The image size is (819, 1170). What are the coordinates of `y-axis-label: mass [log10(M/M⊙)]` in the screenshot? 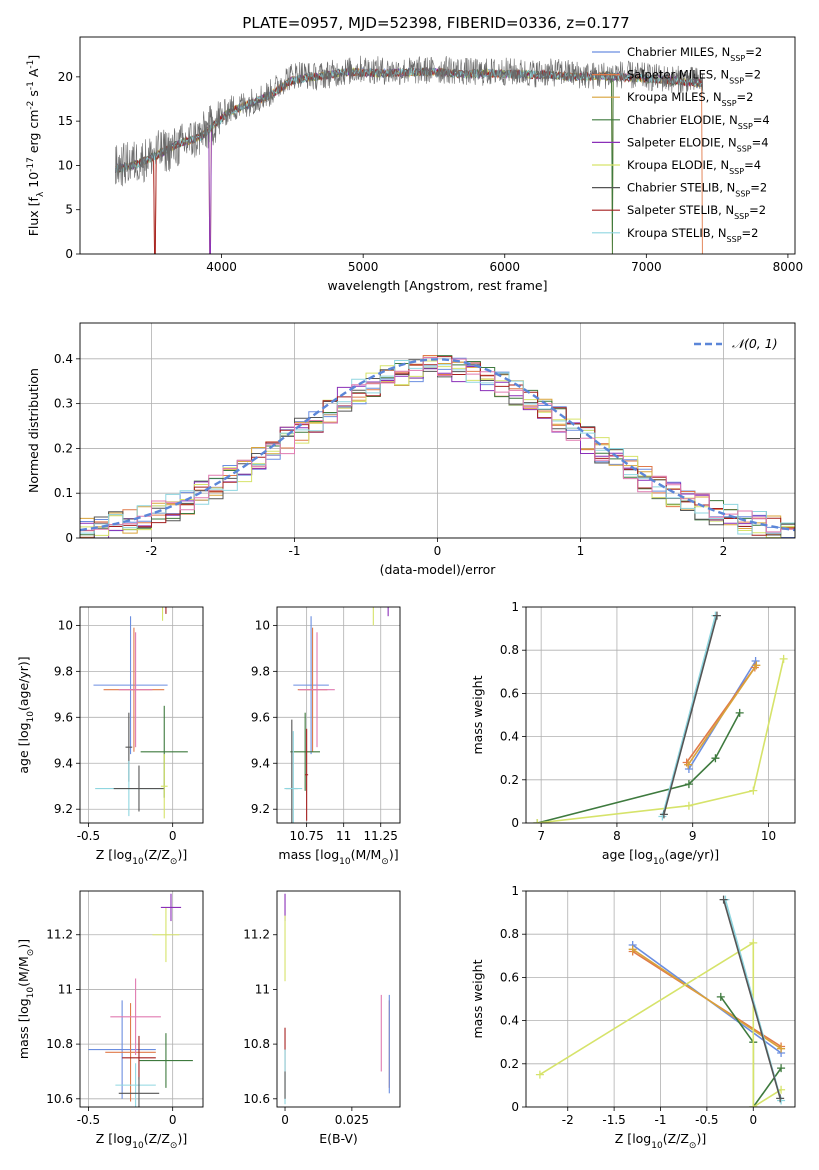 It's located at (26, 999).